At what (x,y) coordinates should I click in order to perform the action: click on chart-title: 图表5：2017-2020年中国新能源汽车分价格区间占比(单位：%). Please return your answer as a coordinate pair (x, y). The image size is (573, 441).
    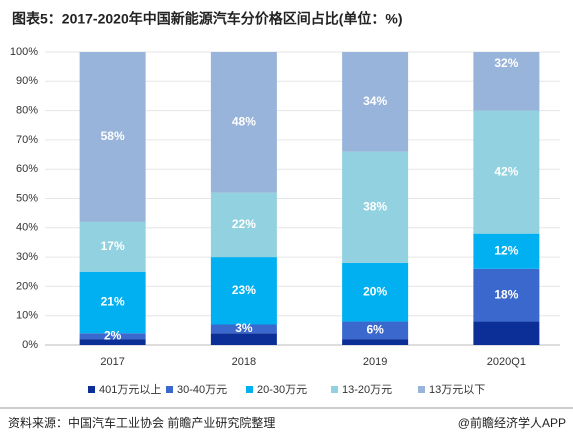
    Looking at the image, I should click on (207, 19).